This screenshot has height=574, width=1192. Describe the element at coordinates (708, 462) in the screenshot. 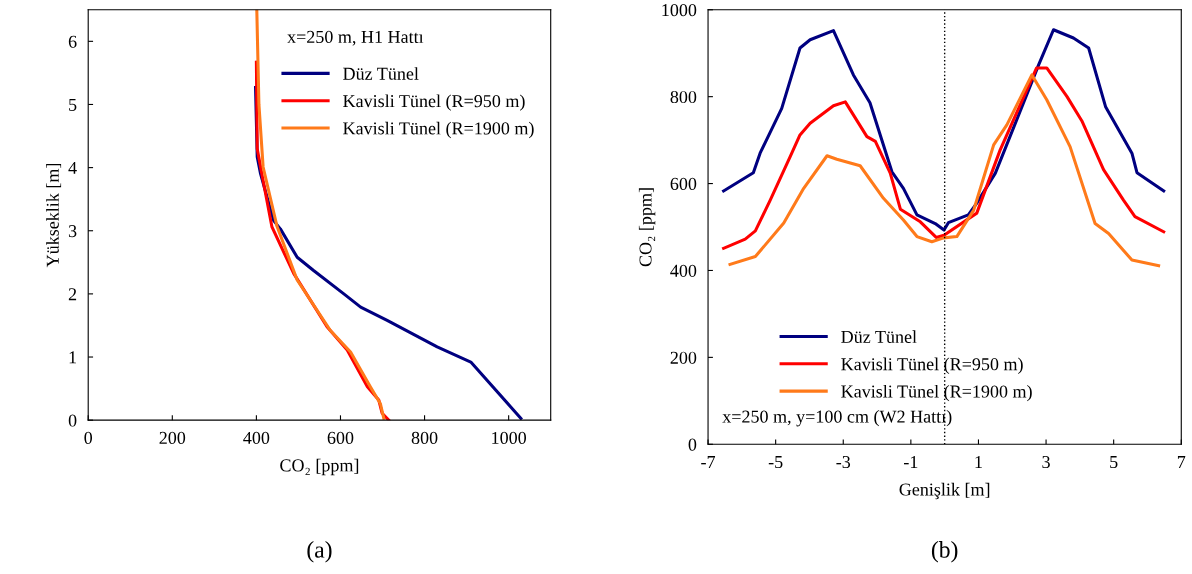

I see `x-tick-label: -7` at that location.